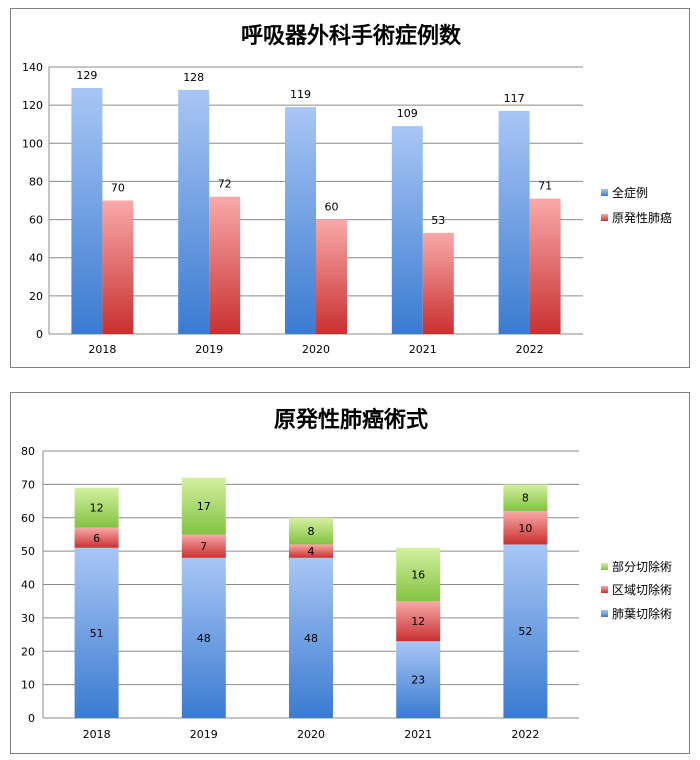  I want to click on data-label: 52, so click(525, 631).